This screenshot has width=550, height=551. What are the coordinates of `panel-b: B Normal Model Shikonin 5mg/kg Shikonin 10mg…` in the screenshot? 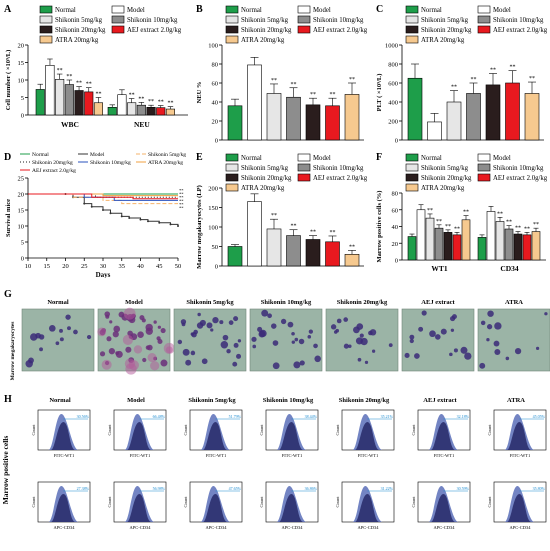 It's located at (281, 75).